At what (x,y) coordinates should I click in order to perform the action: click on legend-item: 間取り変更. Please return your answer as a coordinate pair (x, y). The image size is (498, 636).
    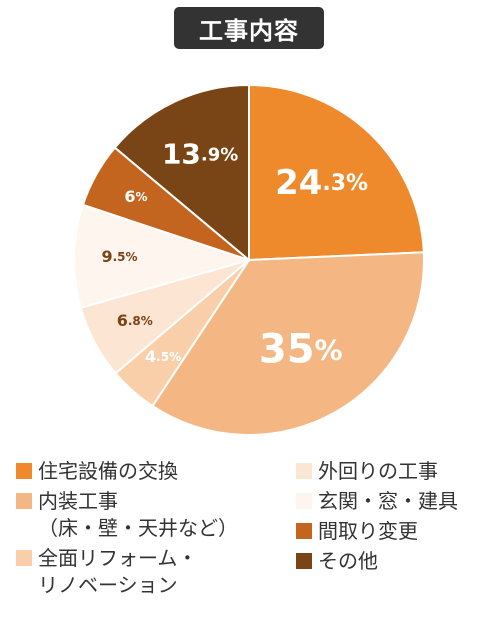
    Looking at the image, I should click on (377, 531).